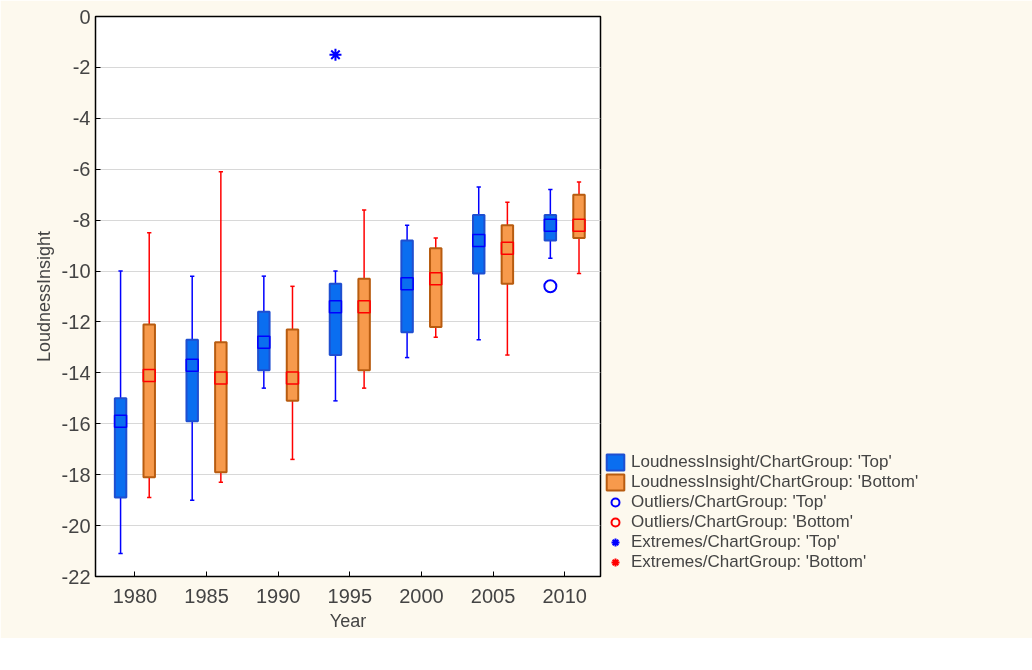 This screenshot has width=1032, height=670. What do you see at coordinates (76, 372) in the screenshot?
I see `y-tick-label: -14` at bounding box center [76, 372].